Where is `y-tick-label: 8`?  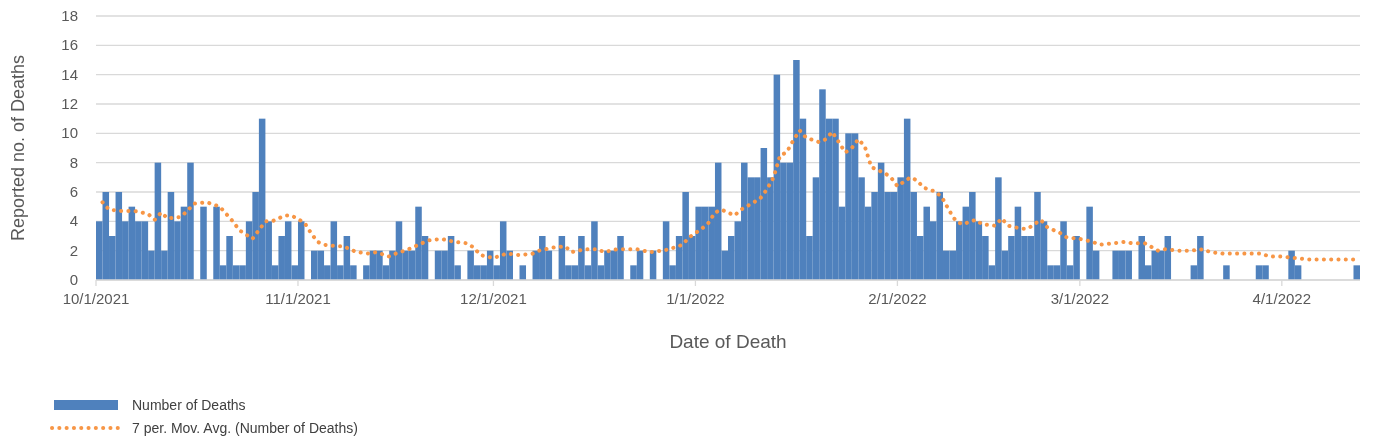
y-tick-label: 8 is located at coordinates (73, 162).